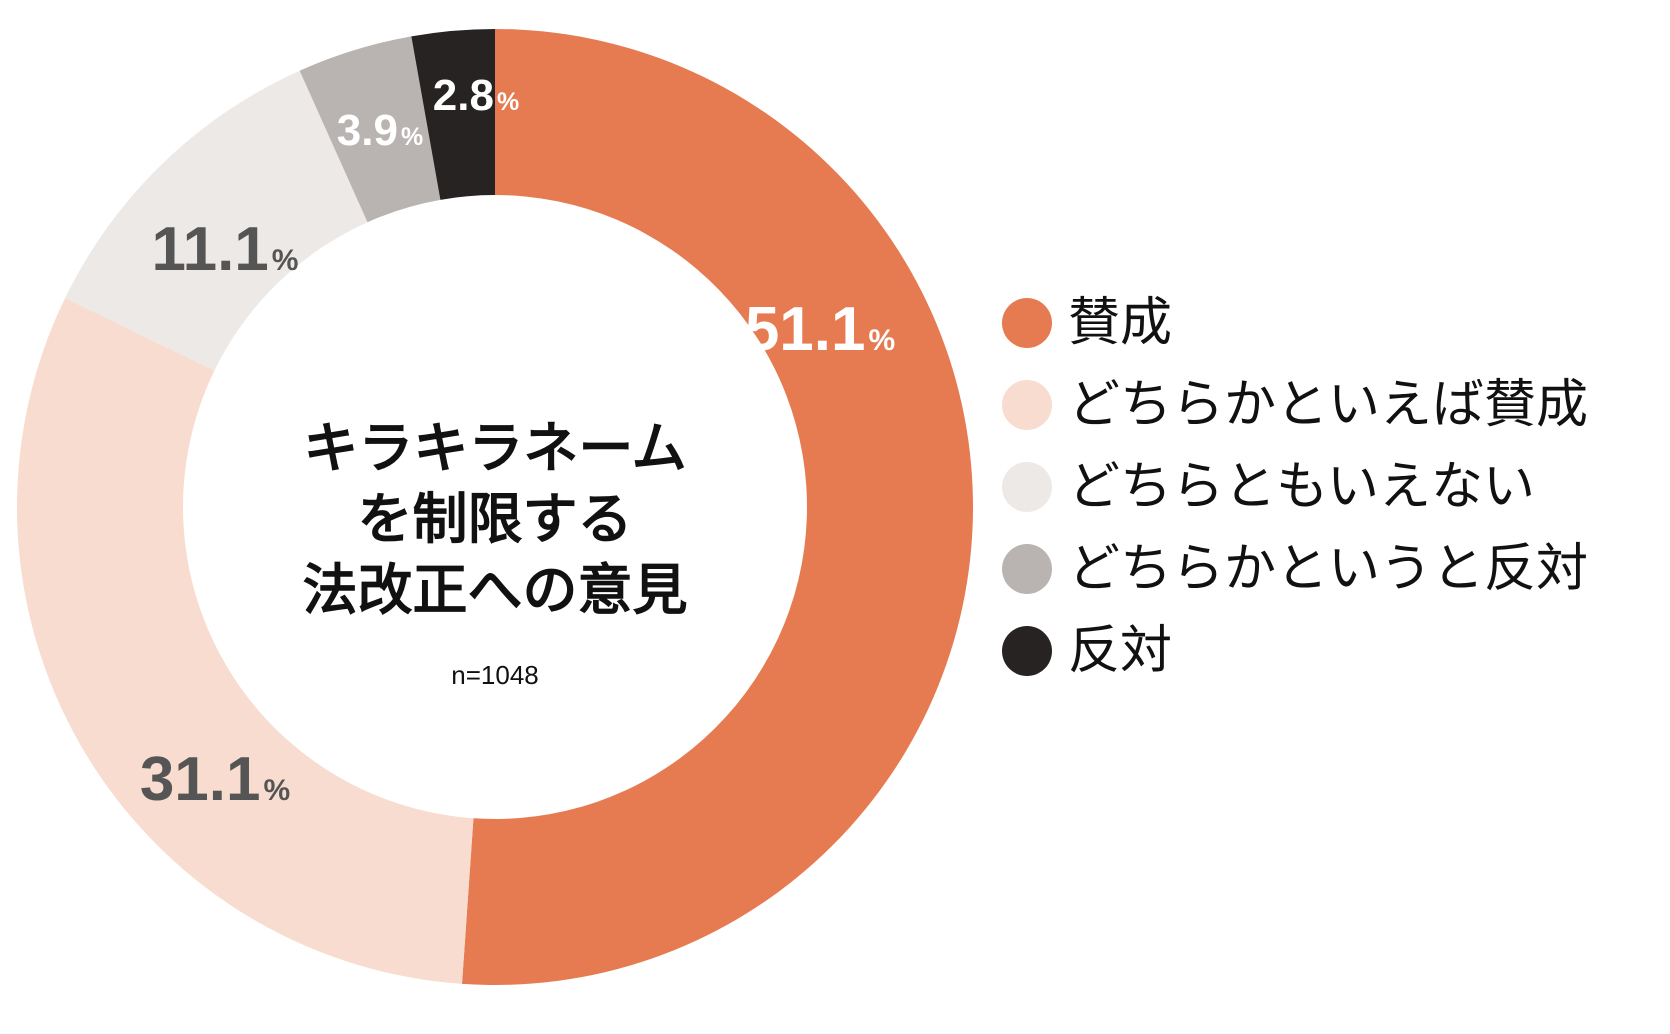 The width and height of the screenshot is (1670, 1034). I want to click on slice-value-label-1: 51.1%, so click(820, 329).